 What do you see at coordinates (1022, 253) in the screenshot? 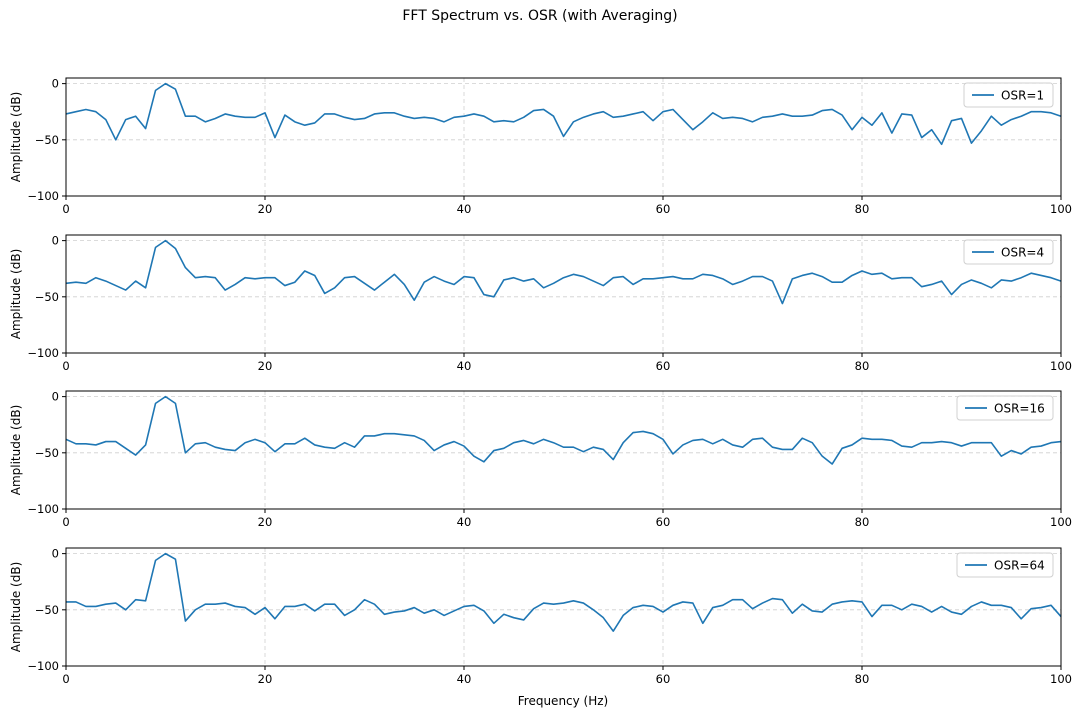
I see `legend-label: OSR=4` at bounding box center [1022, 253].